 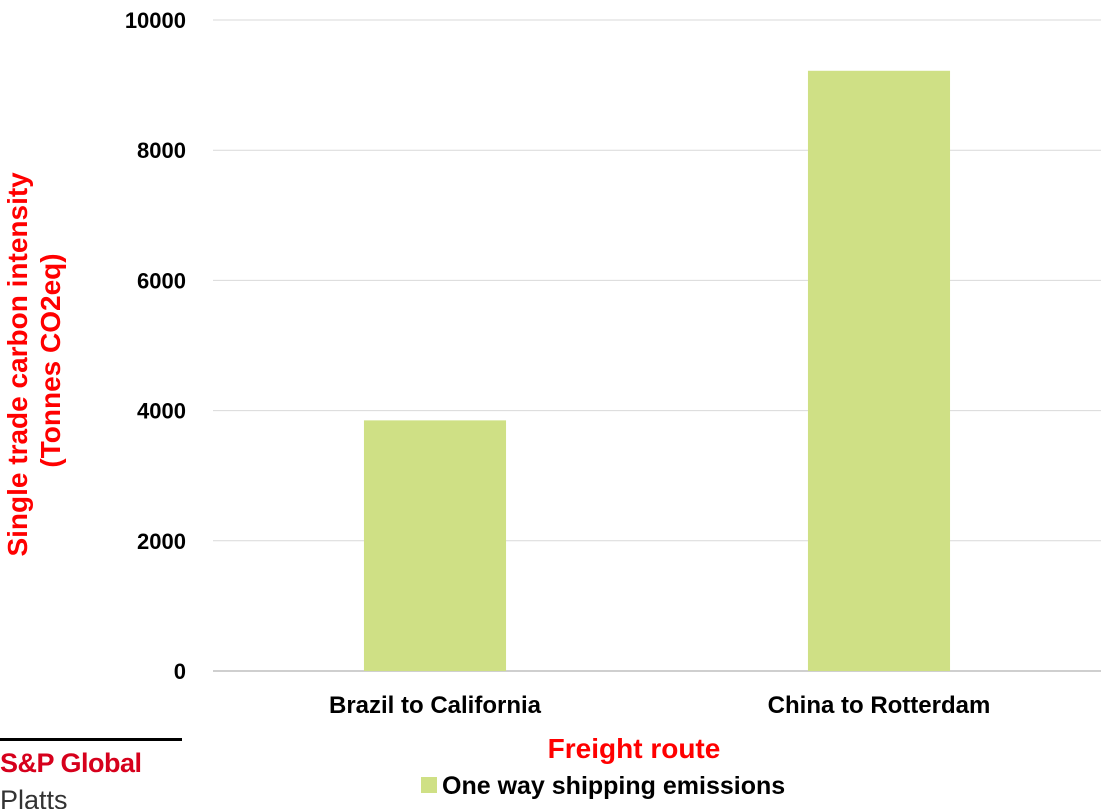 What do you see at coordinates (429, 785) in the screenshot?
I see `legend-swatch` at bounding box center [429, 785].